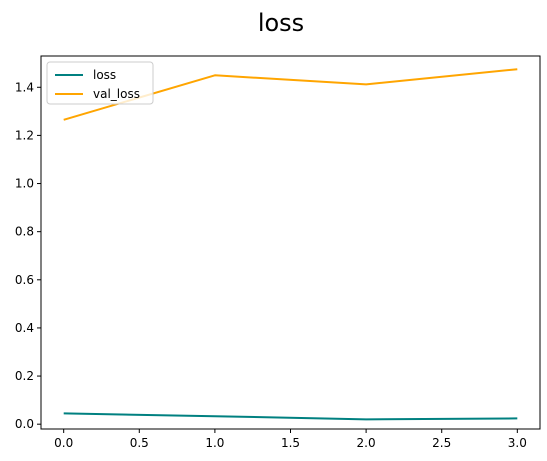 Image resolution: width=547 pixels, height=461 pixels. What do you see at coordinates (290, 416) in the screenshot?
I see `series-line-loss` at bounding box center [290, 416].